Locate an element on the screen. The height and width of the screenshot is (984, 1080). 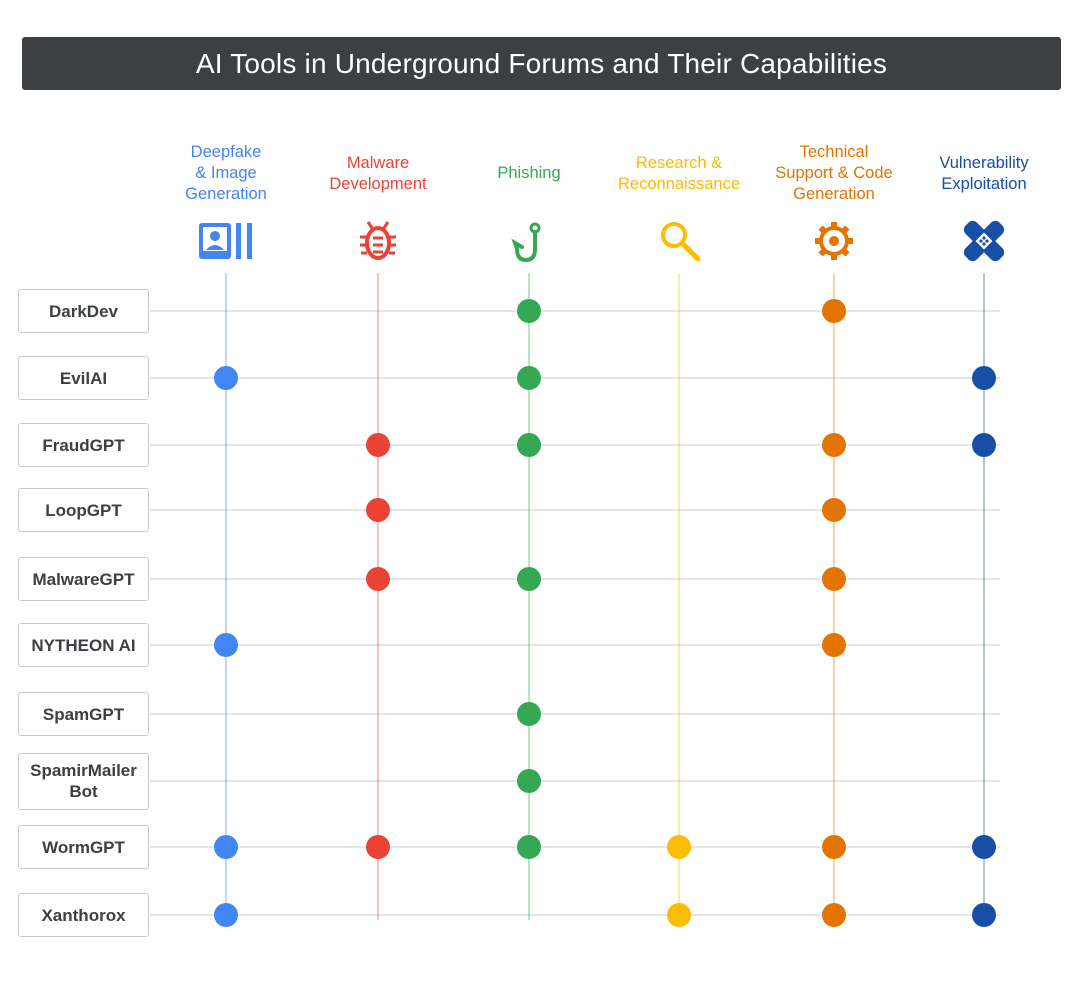
tool-label-wormgpt: WormGPT is located at coordinates (83, 847).